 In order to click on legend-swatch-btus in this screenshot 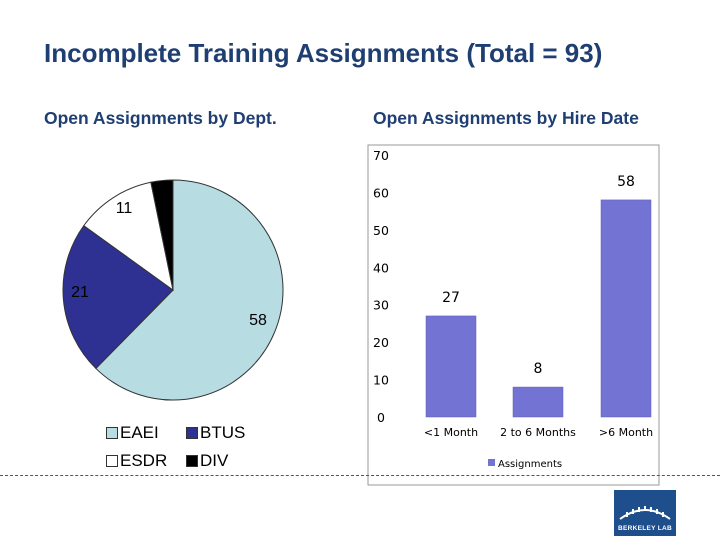, I will do `click(192, 433)`.